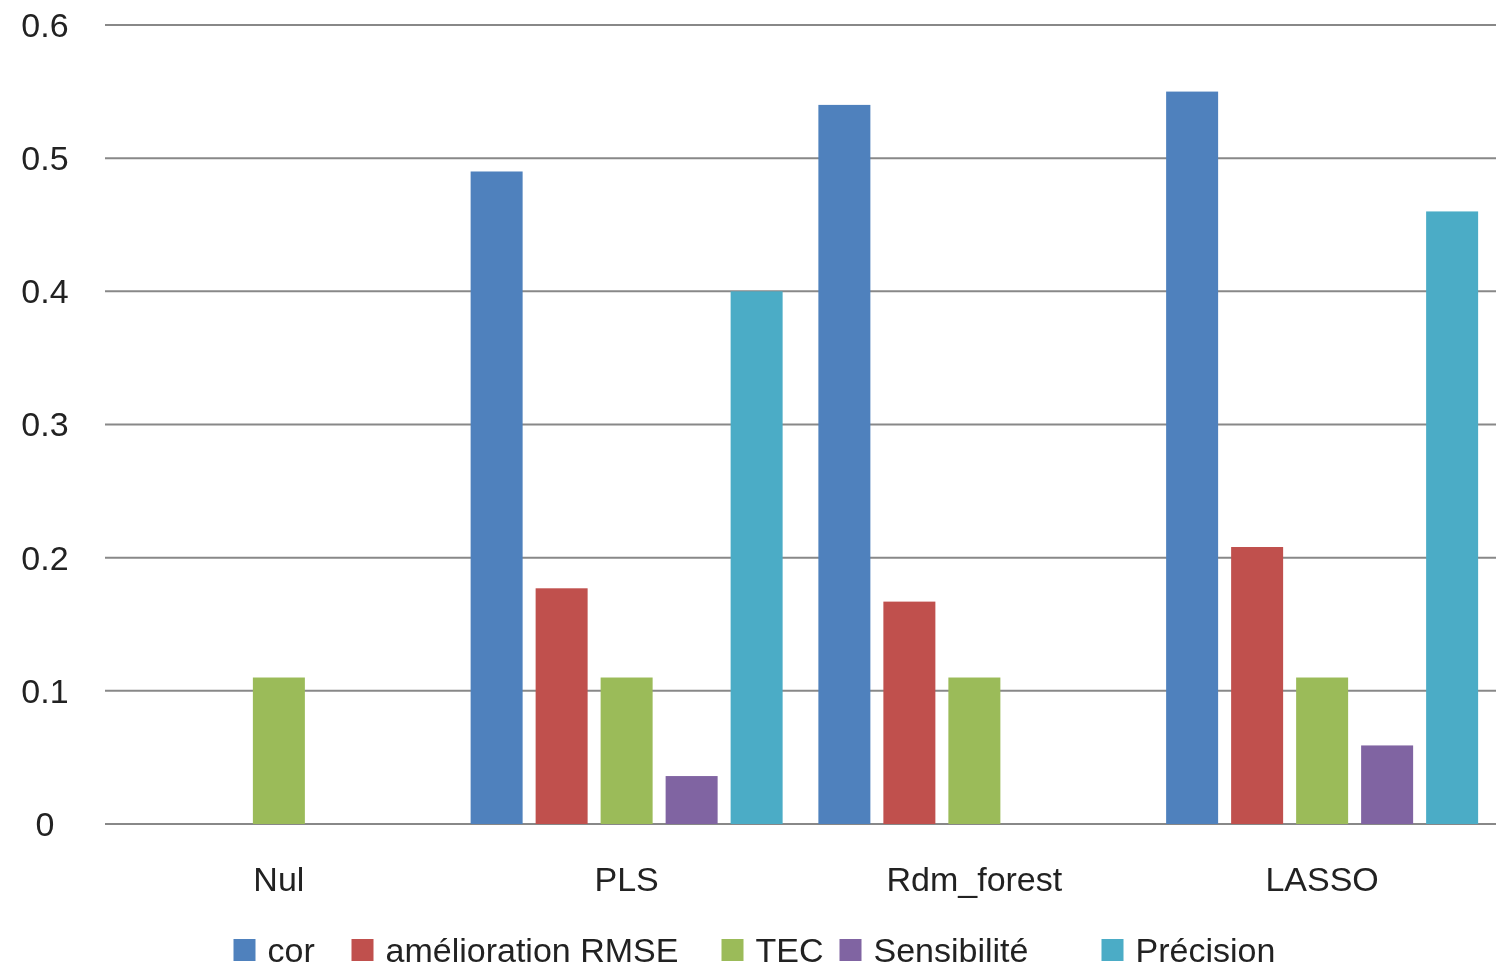 The height and width of the screenshot is (968, 1496). I want to click on y-tick-label: 0.3, so click(45, 424).